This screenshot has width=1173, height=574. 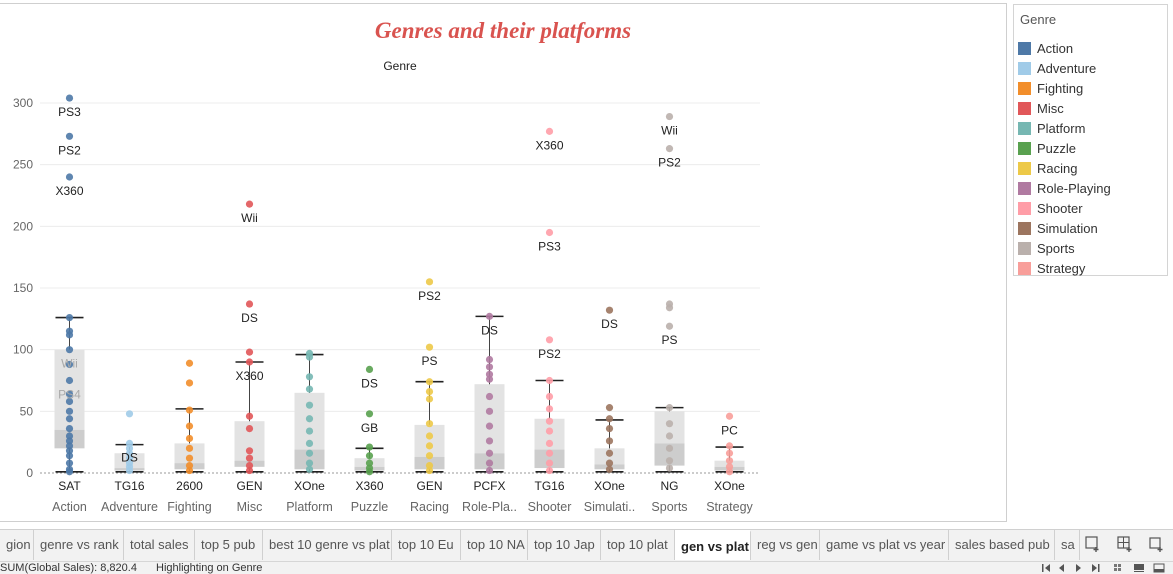 I want to click on sheet-navigation, so click(x=1071, y=568).